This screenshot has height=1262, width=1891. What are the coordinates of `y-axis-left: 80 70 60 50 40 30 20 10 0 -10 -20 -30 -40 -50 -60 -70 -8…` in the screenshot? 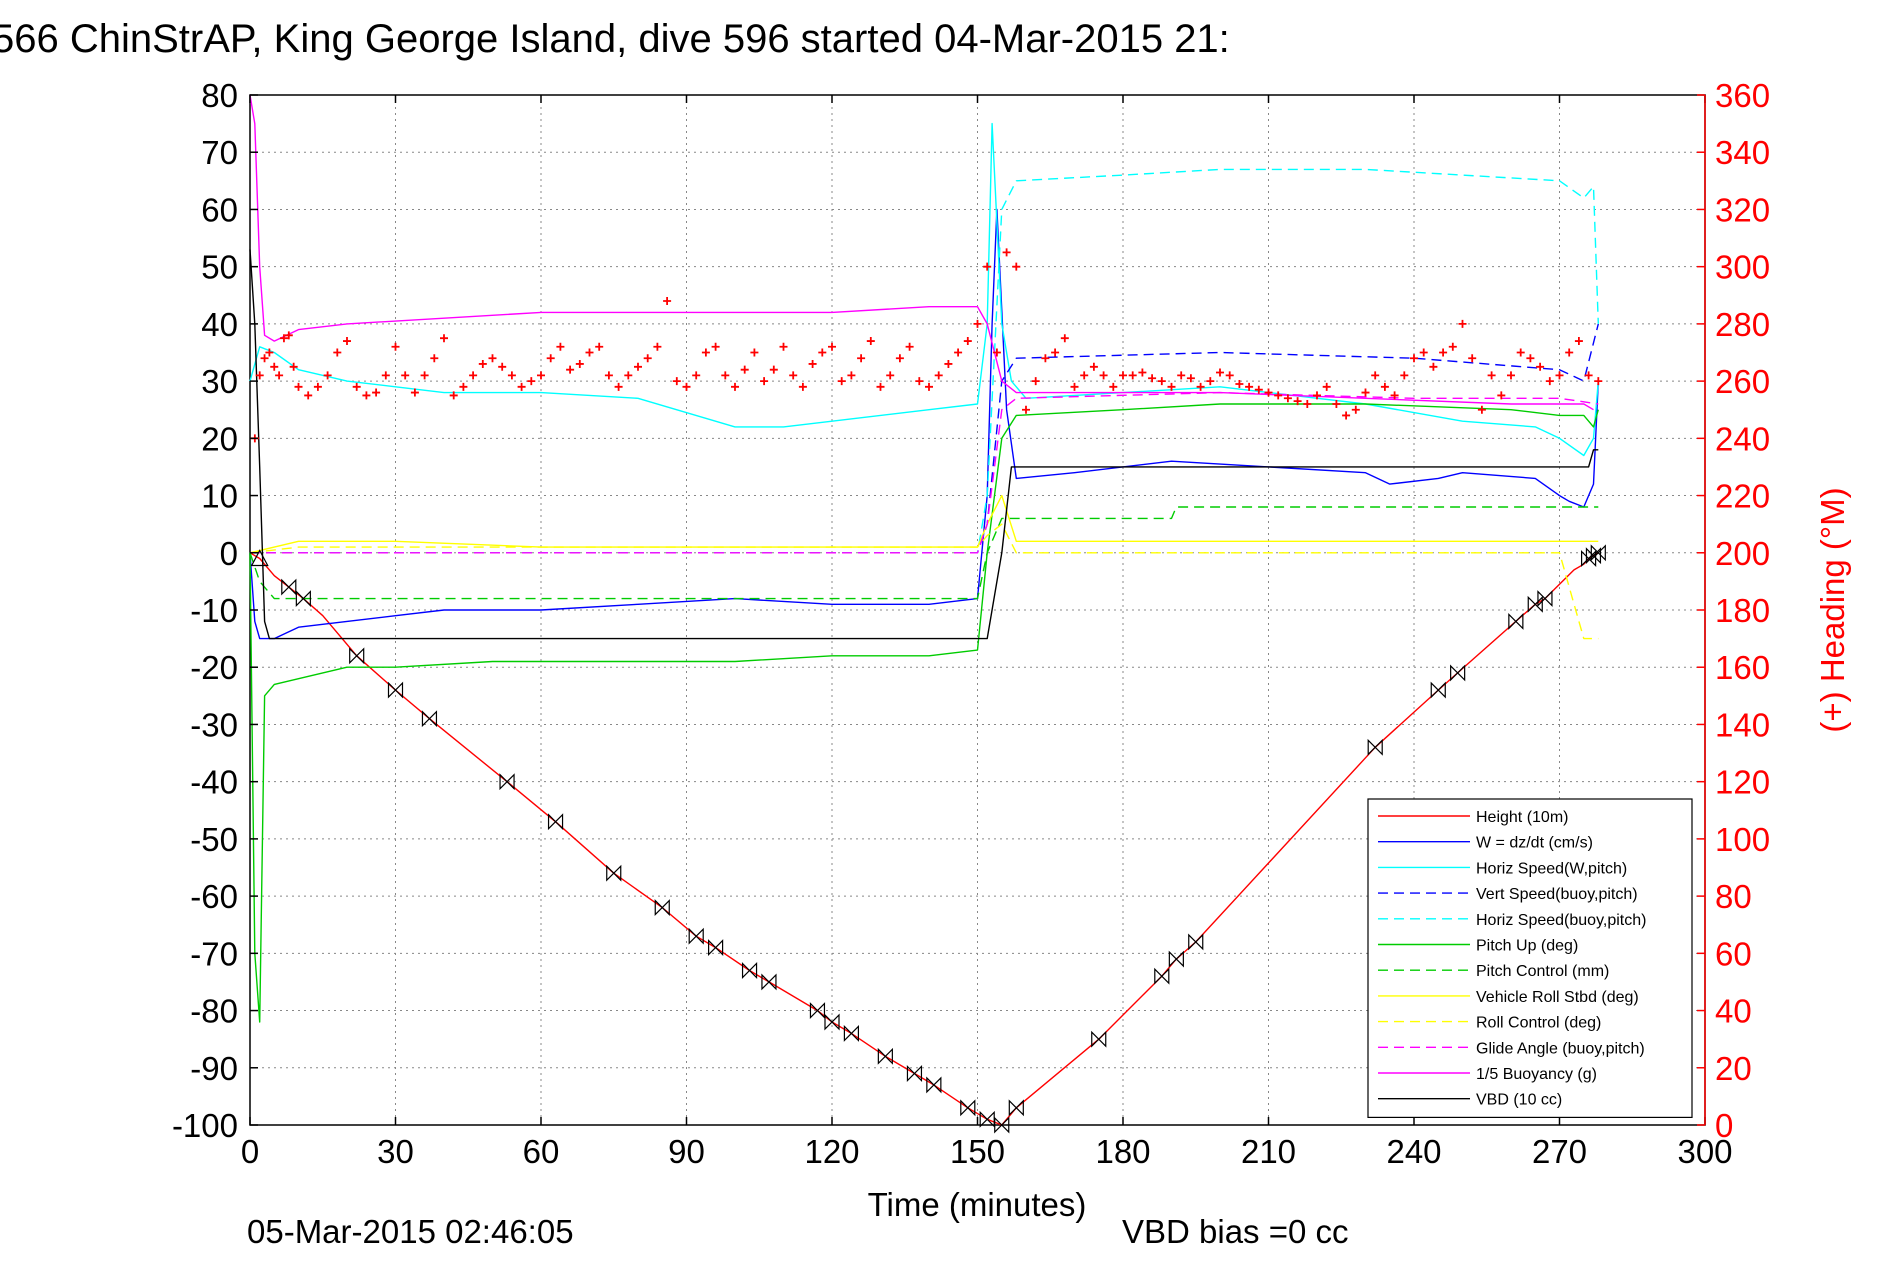 It's located at (215, 610).